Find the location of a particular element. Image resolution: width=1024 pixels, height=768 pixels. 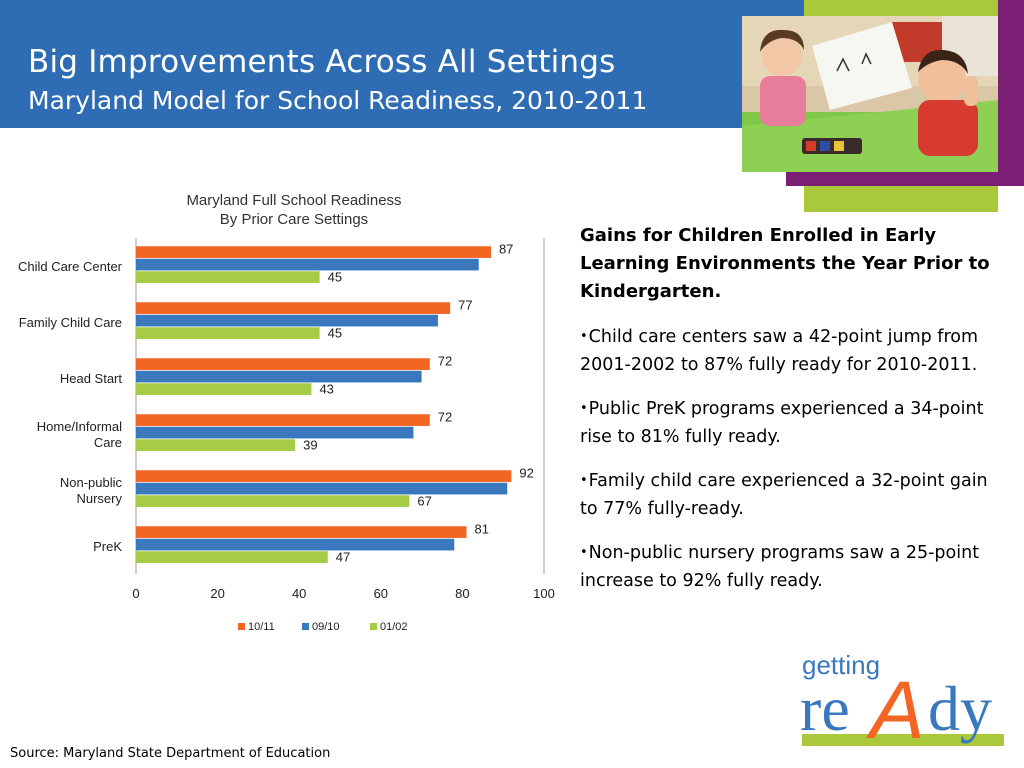

bar-value-label: 47 is located at coordinates (343, 557).